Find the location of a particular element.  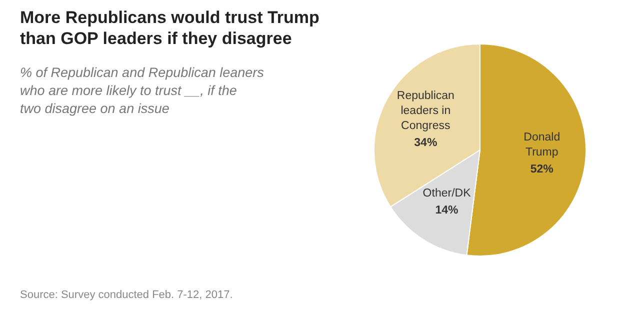

data-label: 34% is located at coordinates (426, 143).